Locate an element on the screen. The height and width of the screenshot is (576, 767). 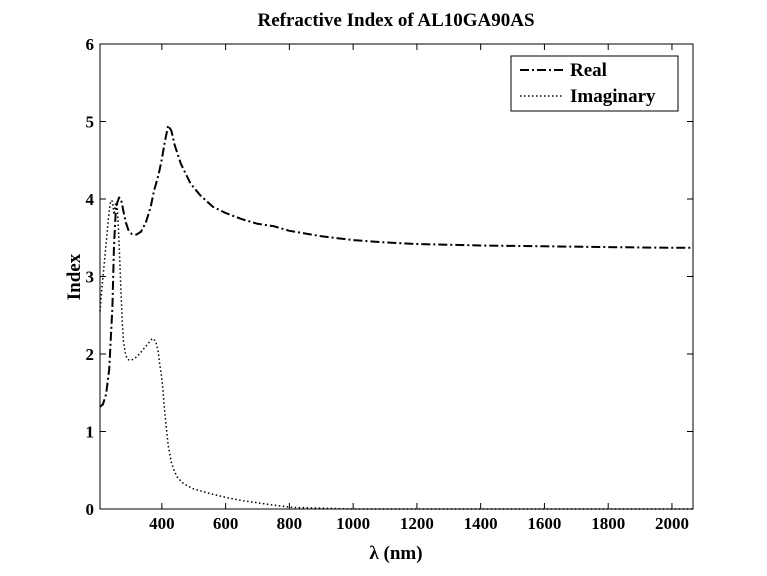
x-axis-label: λ (nm) is located at coordinates (395, 553).